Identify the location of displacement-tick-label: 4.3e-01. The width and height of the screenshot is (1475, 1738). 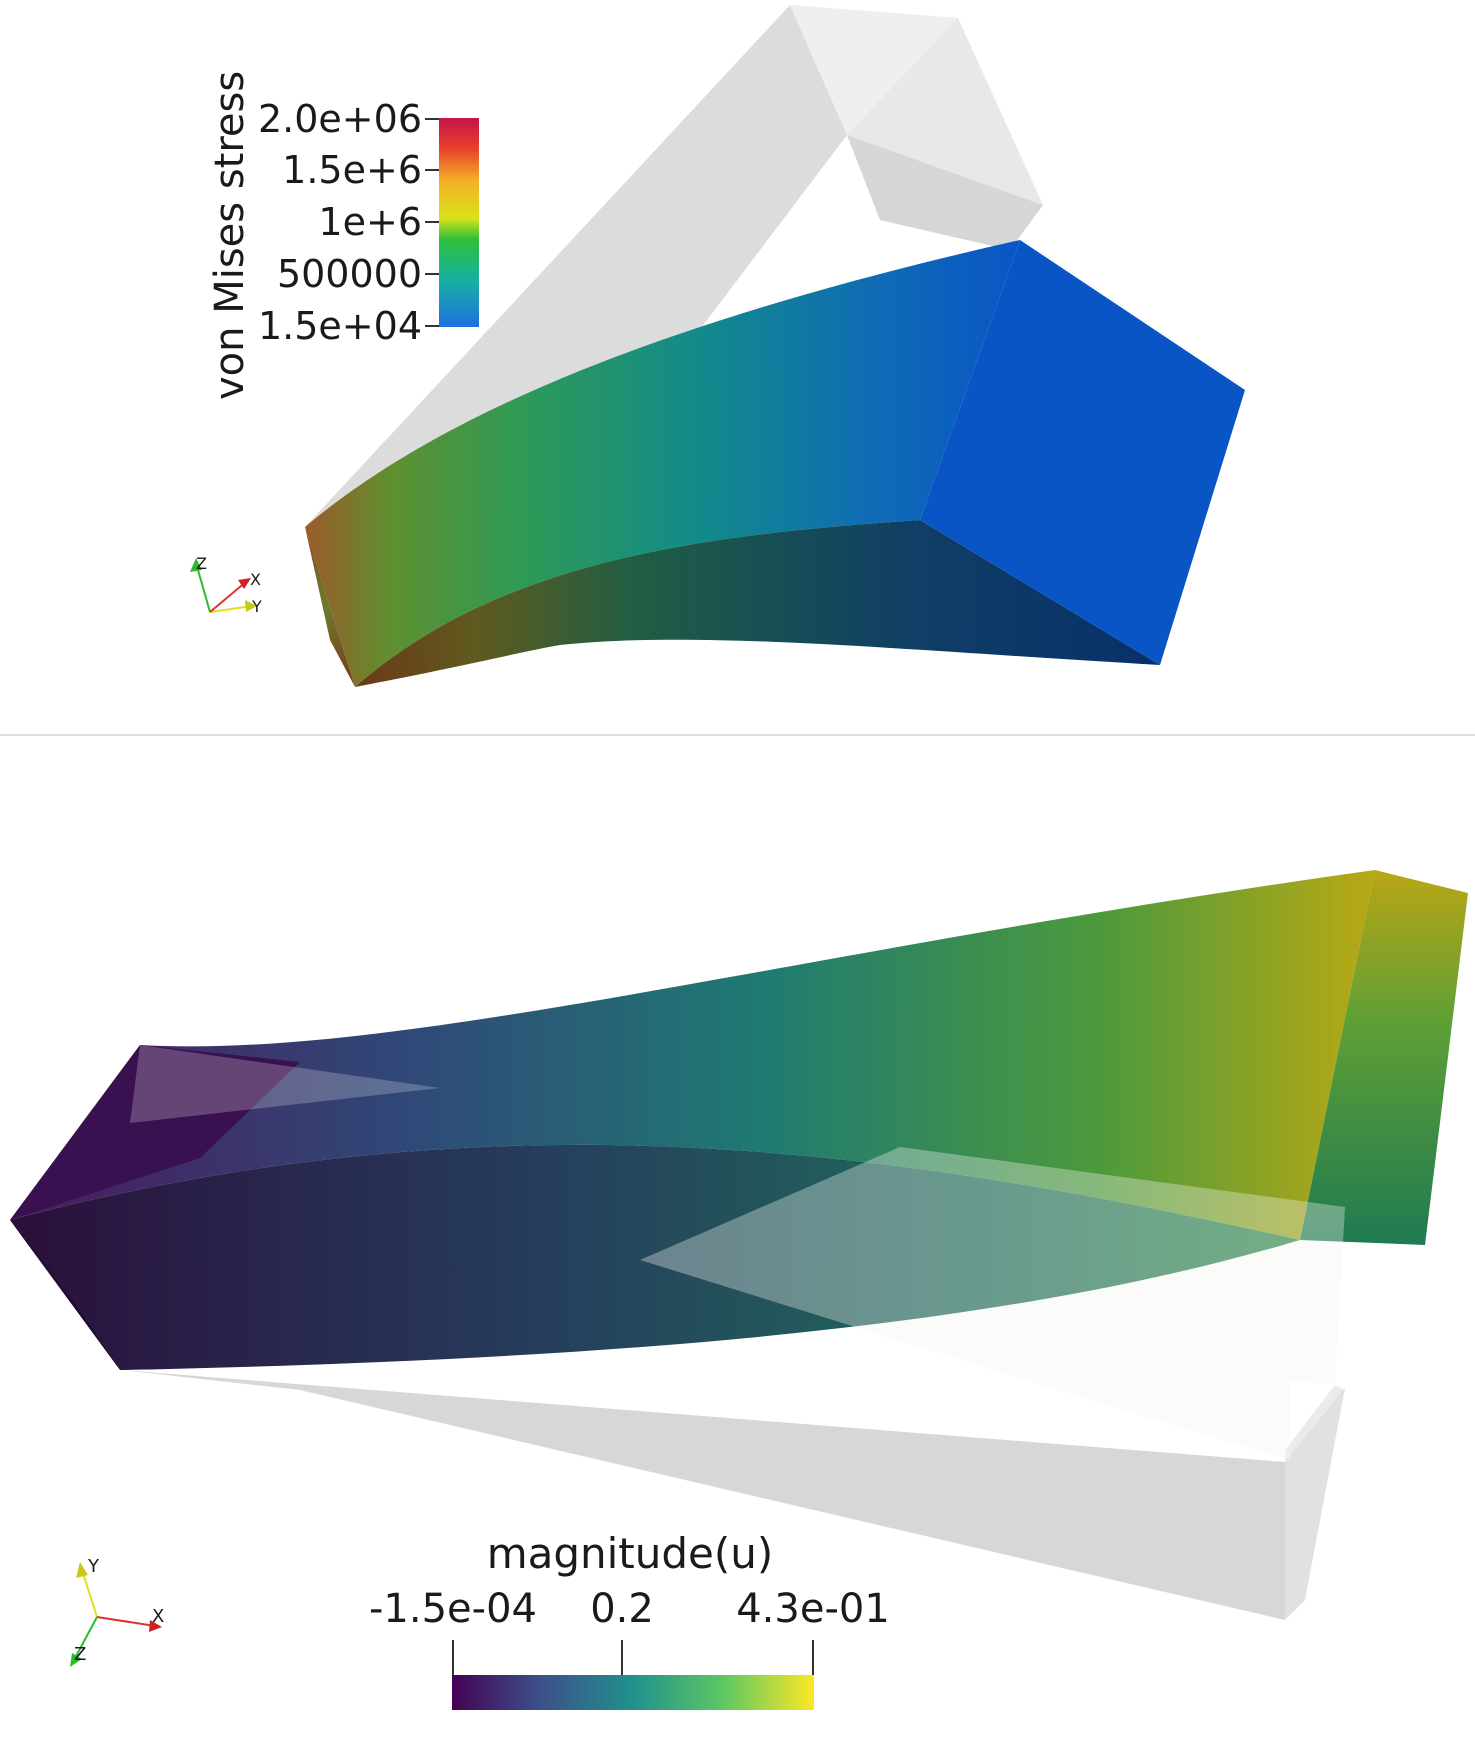
(813, 1609).